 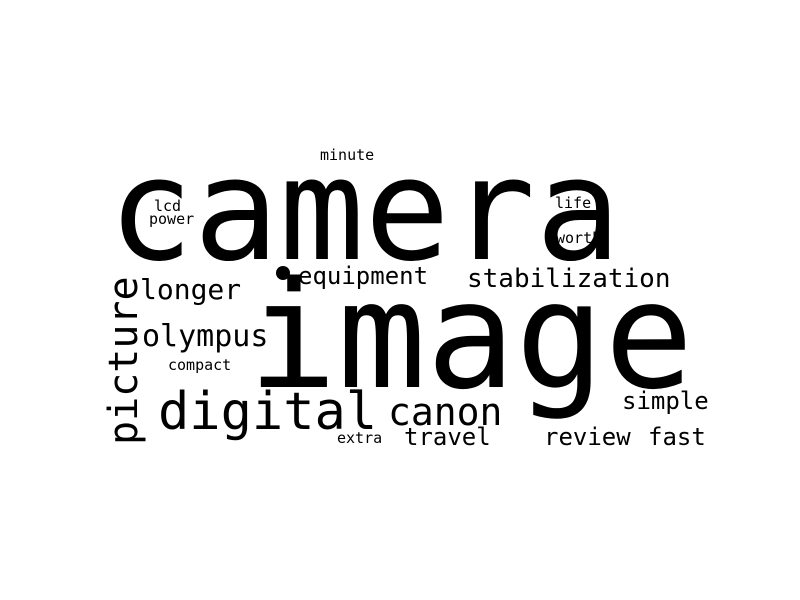 I want to click on word-lcd: lcd, so click(x=168, y=206).